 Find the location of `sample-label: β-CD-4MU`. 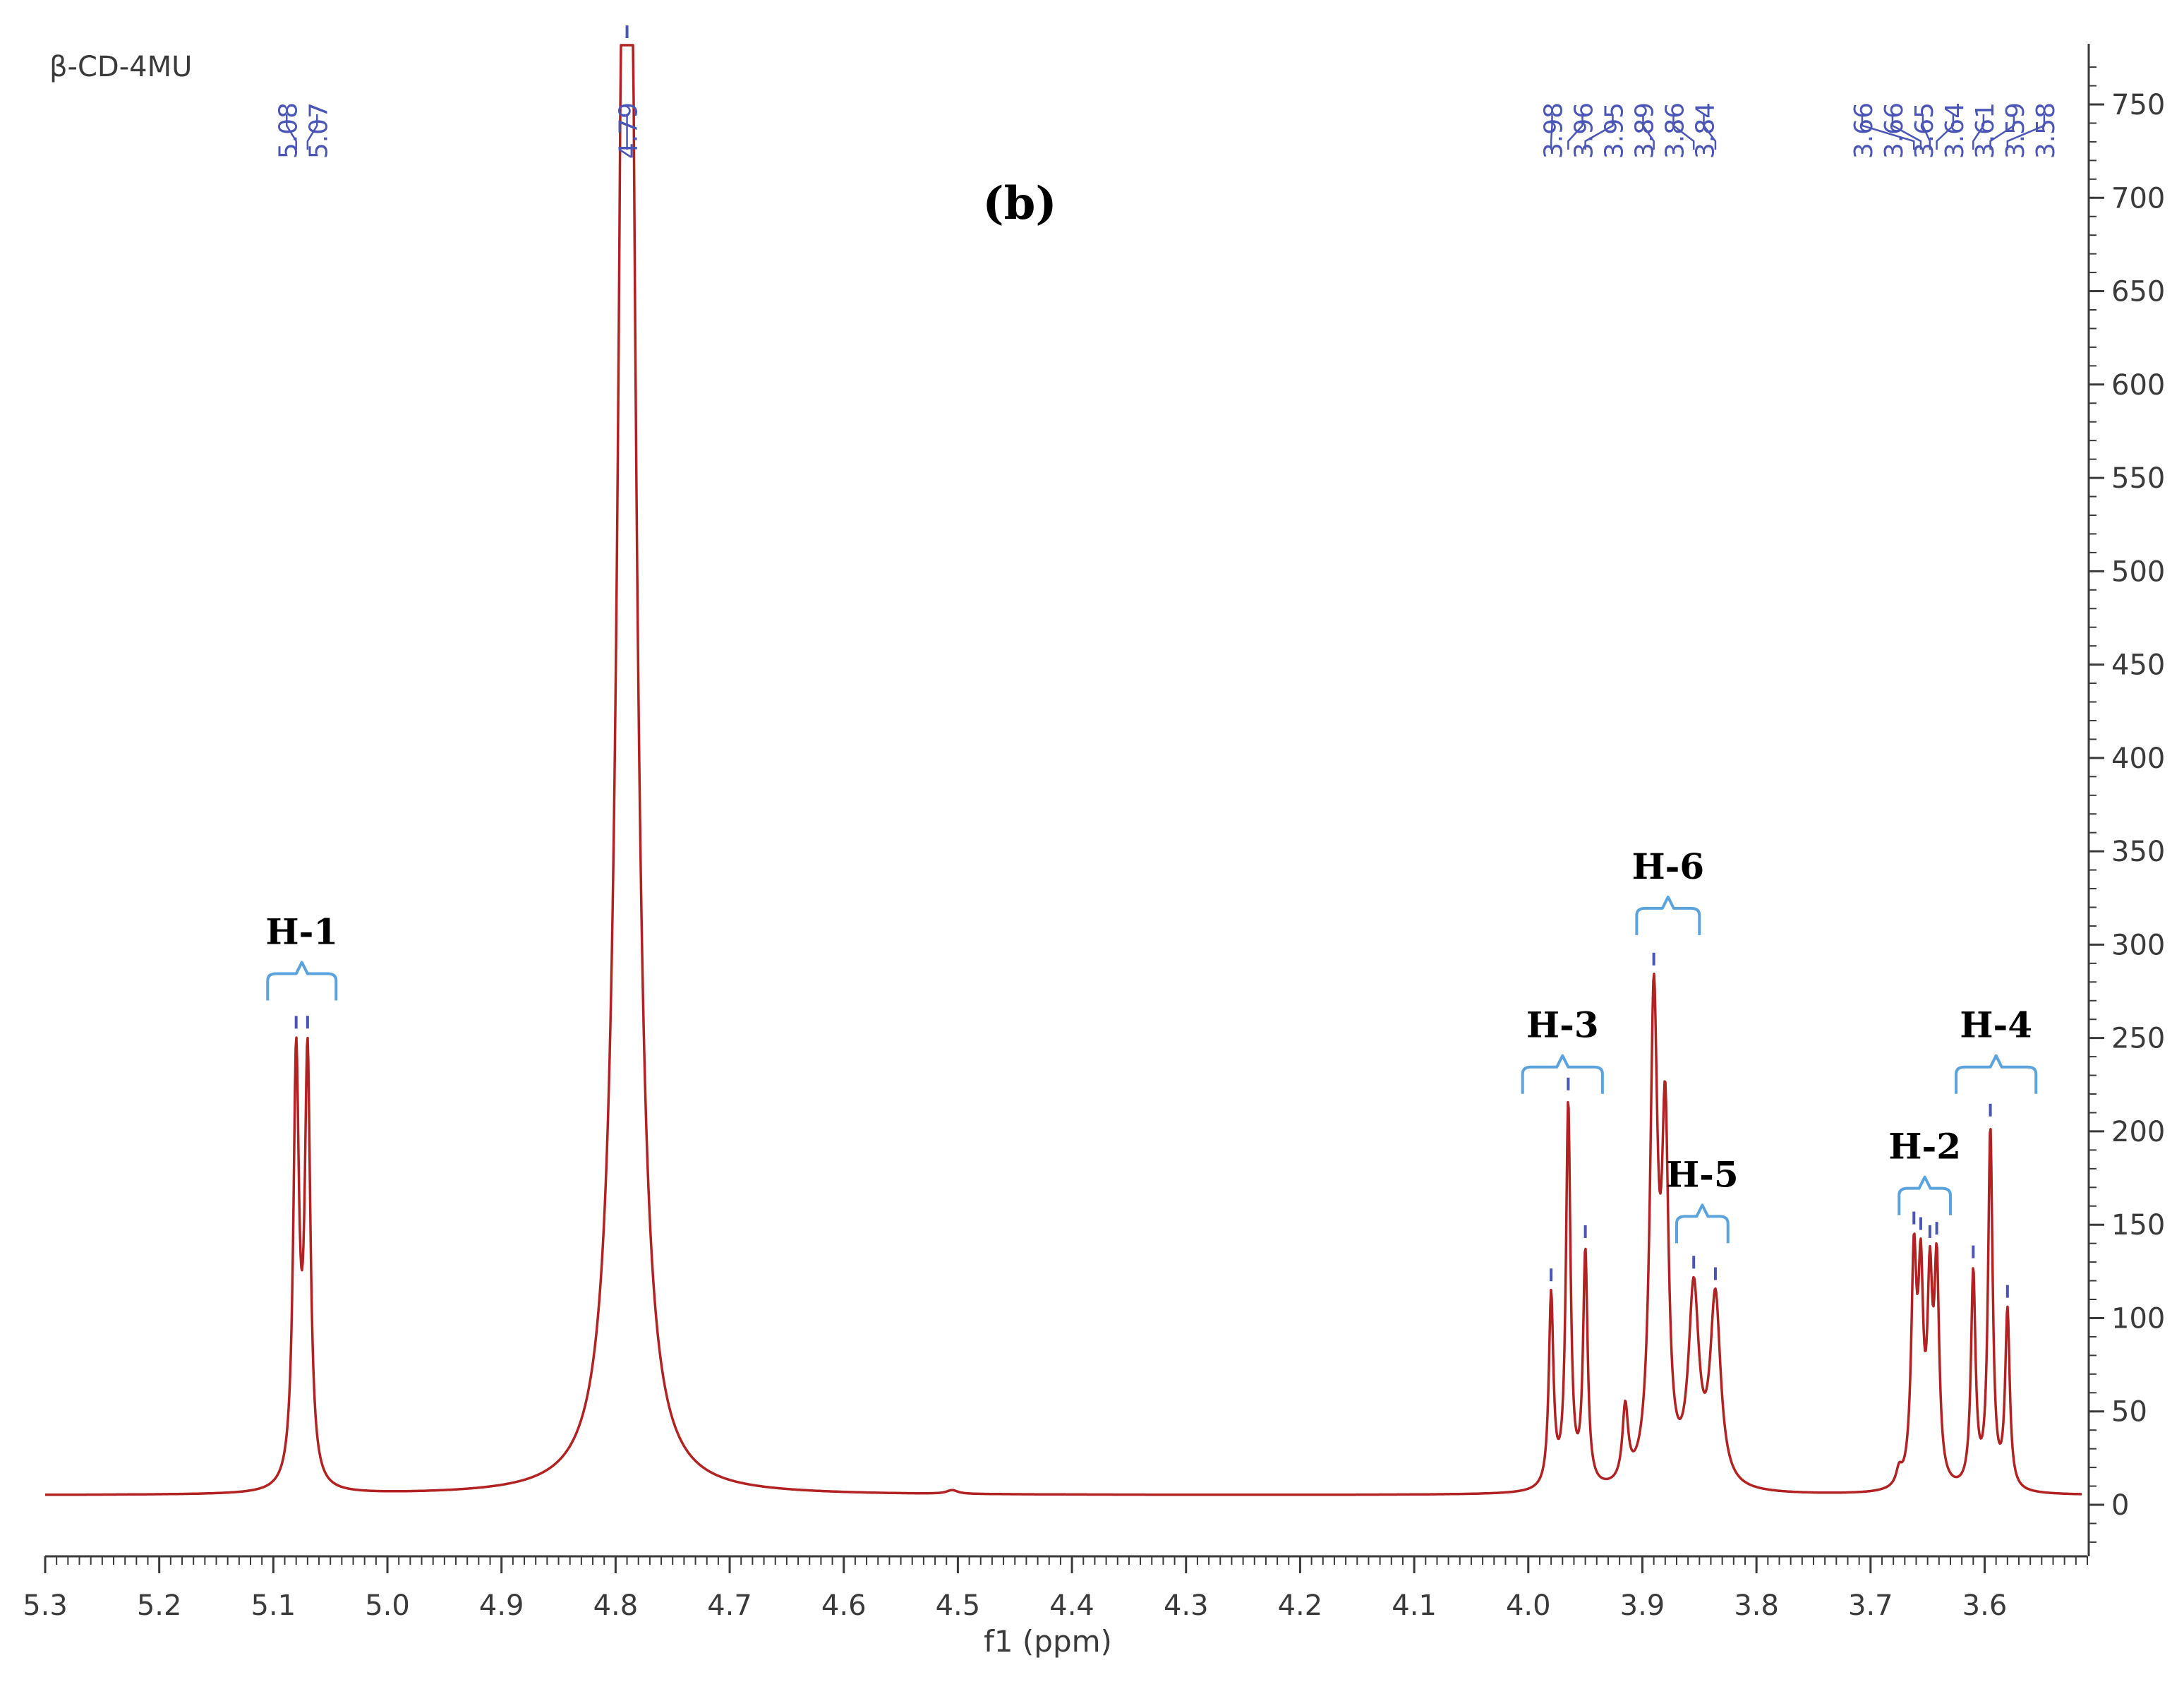

sample-label: β-CD-4MU is located at coordinates (120, 67).